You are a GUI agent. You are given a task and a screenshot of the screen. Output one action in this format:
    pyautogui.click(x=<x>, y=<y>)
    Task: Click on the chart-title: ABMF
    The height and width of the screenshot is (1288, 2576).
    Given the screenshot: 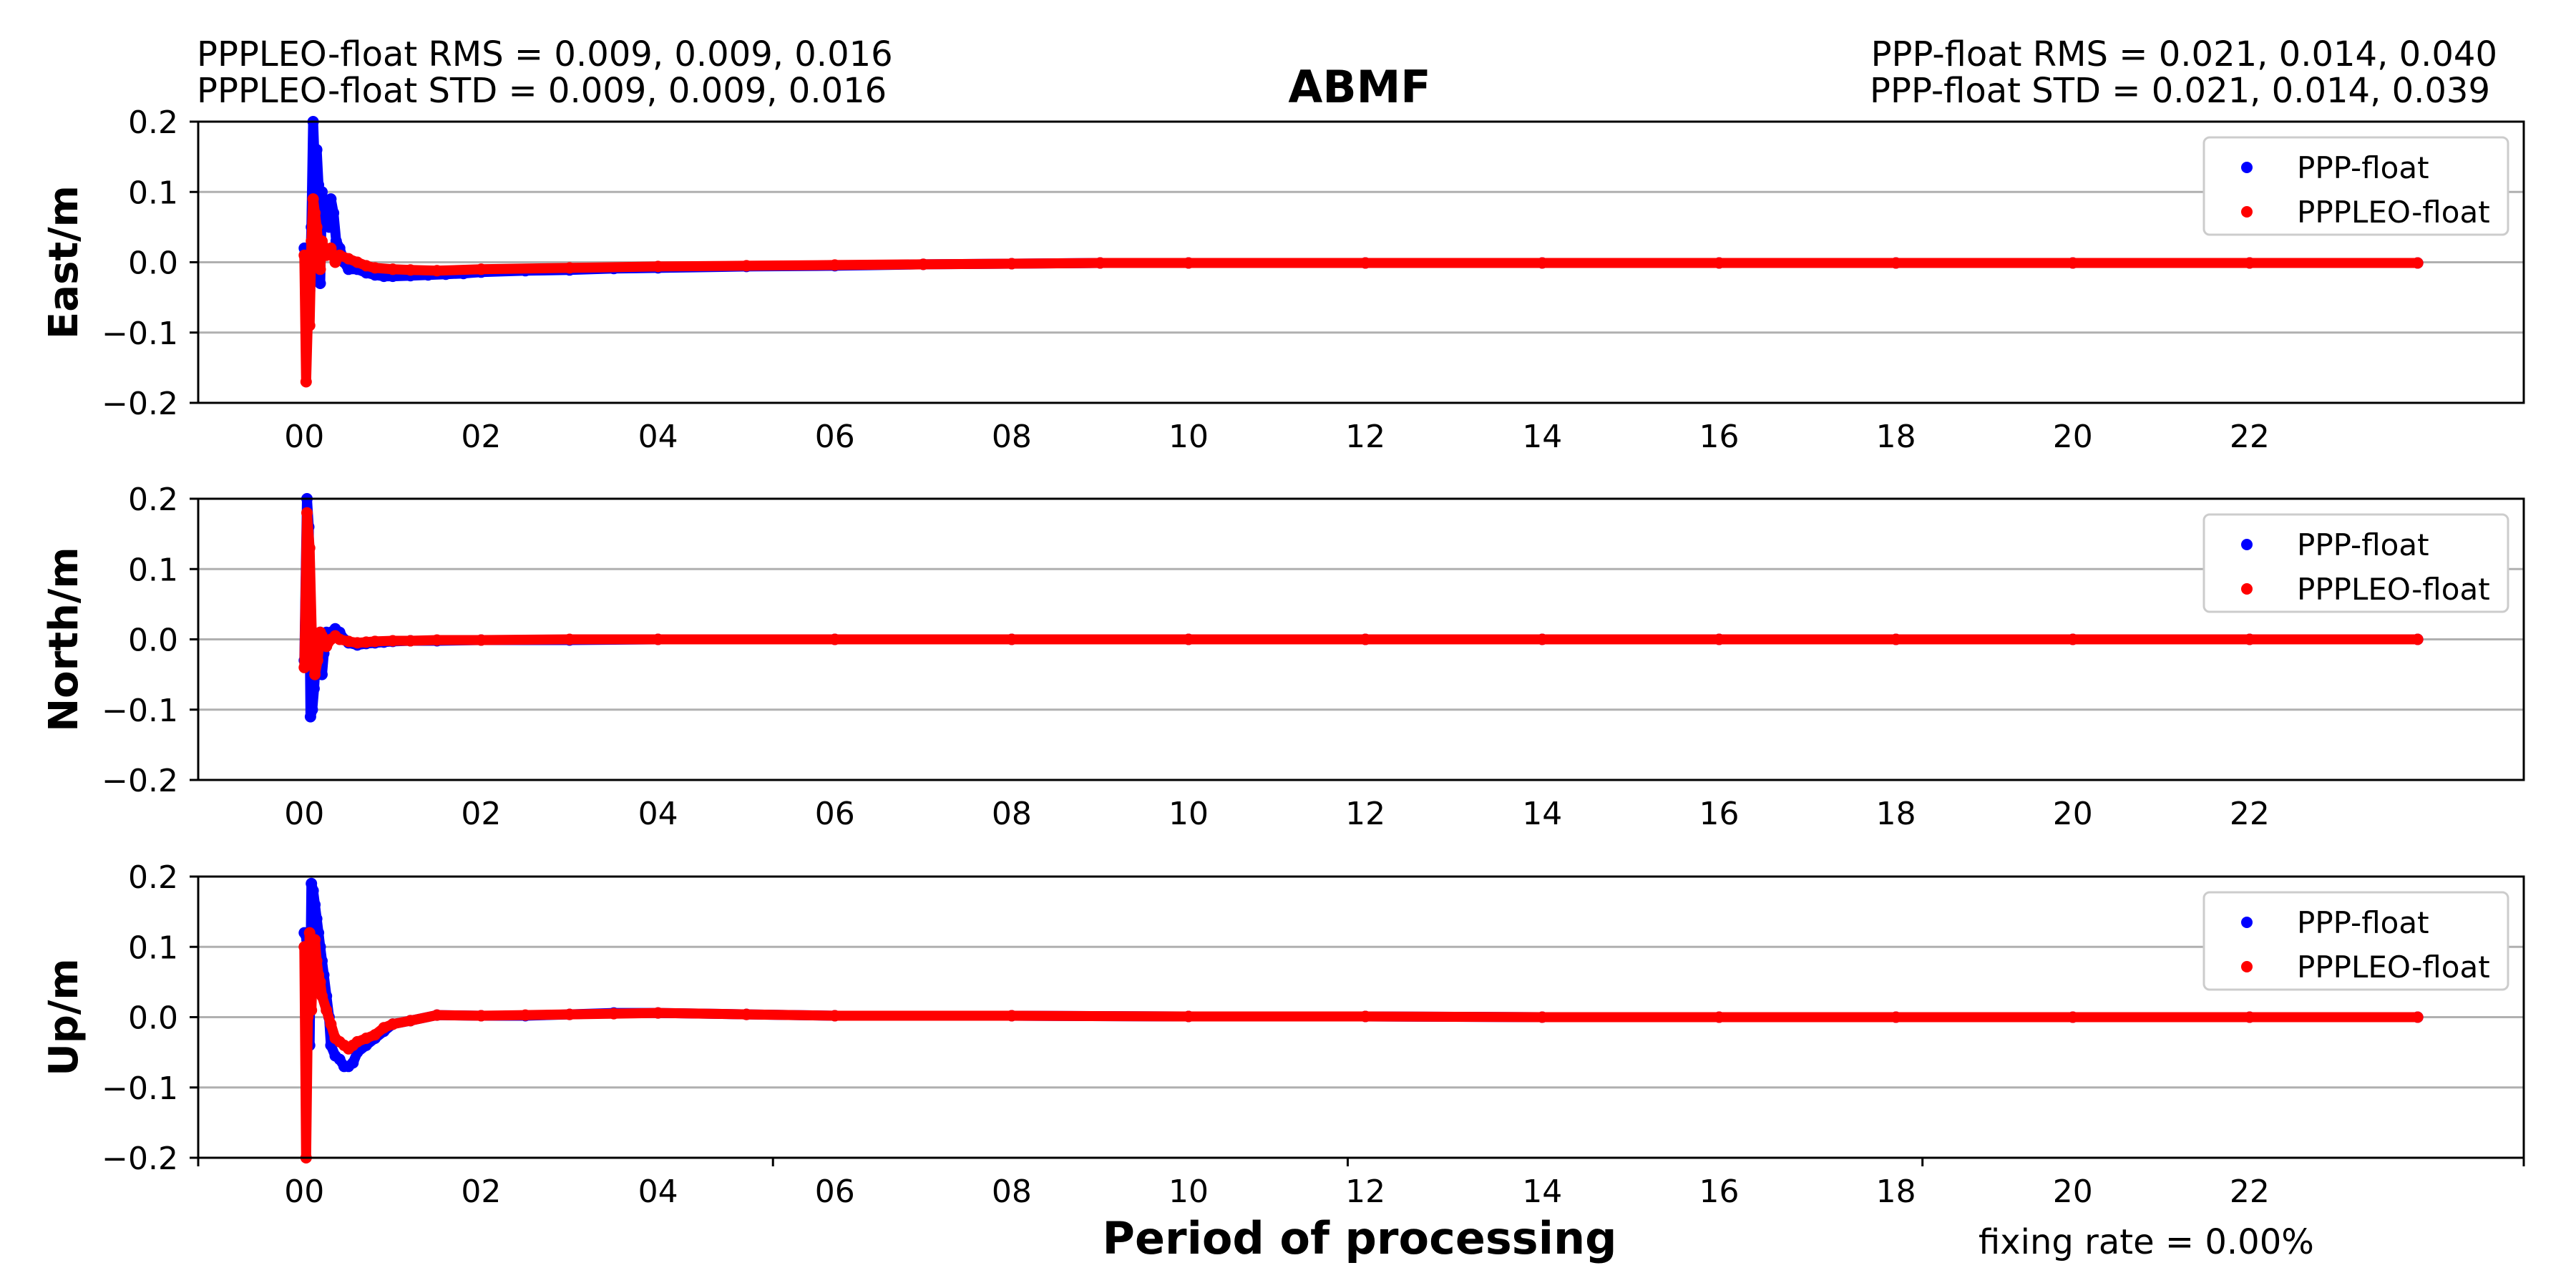 What is the action you would take?
    pyautogui.click(x=1359, y=87)
    